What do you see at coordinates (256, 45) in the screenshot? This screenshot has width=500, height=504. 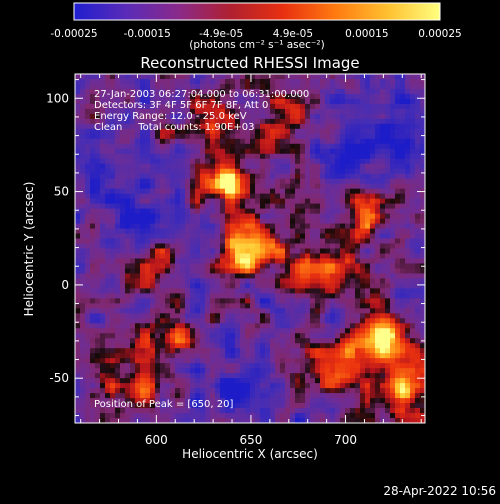 I see `colorbar-unit-label: (photons cm⁻² s⁻¹ asec⁻²)` at bounding box center [256, 45].